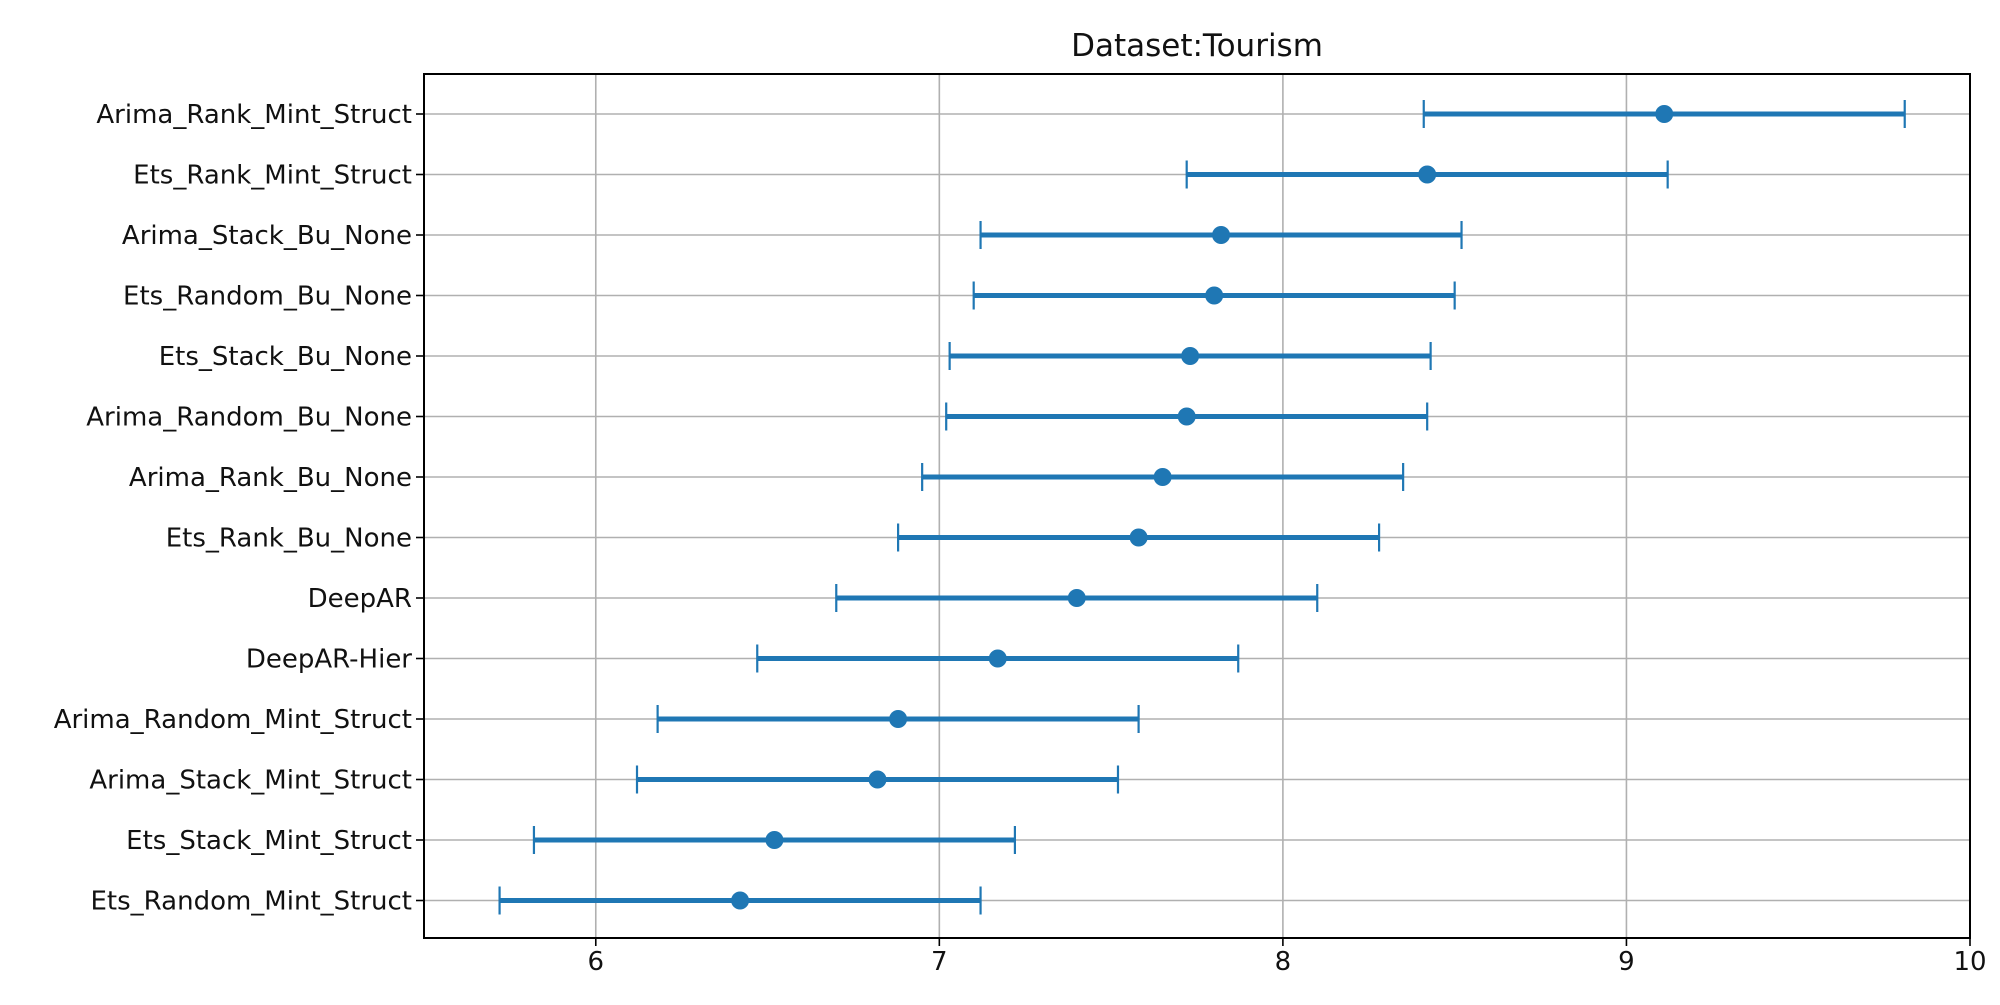  I want to click on errorbar-DeepAR-Hier, so click(998, 658).